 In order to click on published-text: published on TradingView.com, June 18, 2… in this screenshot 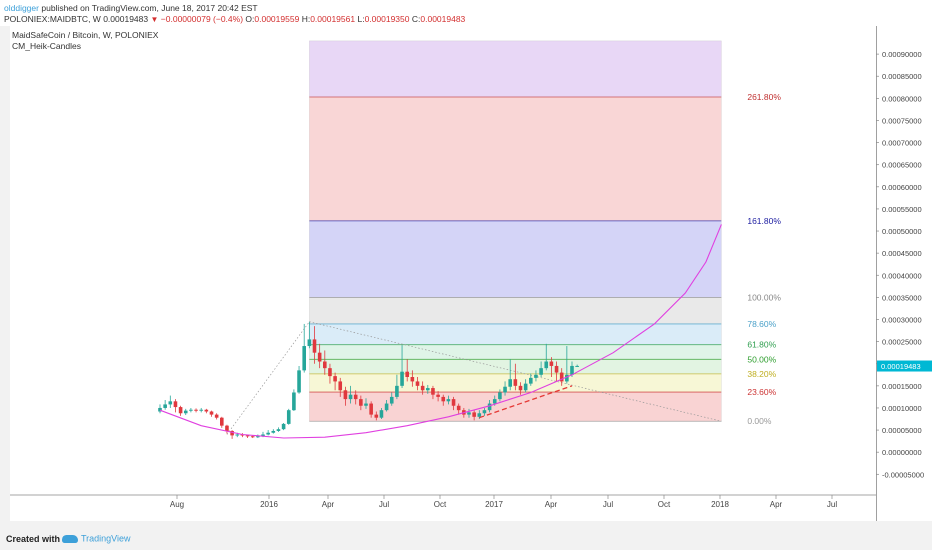, I will do `click(149, 8)`.